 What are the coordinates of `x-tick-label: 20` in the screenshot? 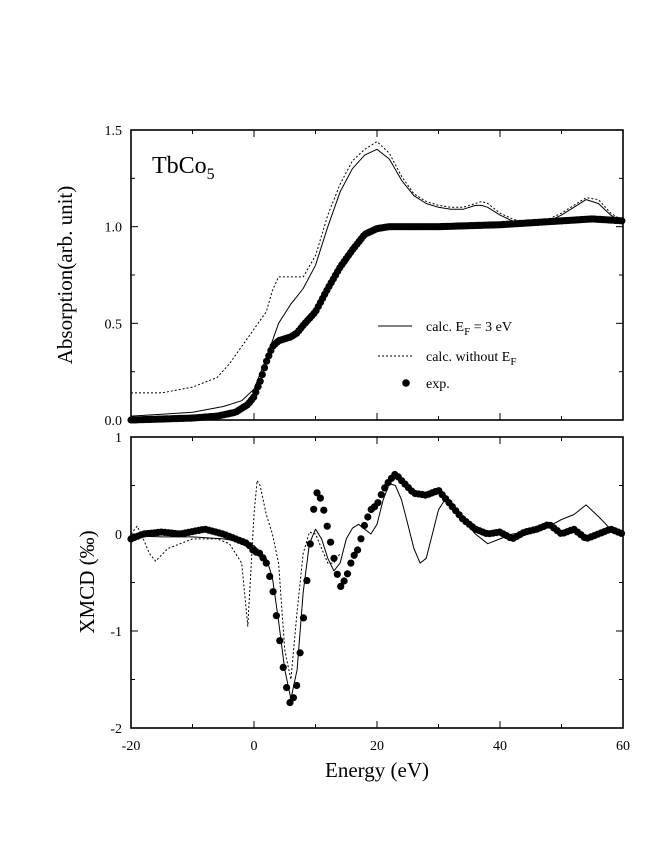 It's located at (377, 746).